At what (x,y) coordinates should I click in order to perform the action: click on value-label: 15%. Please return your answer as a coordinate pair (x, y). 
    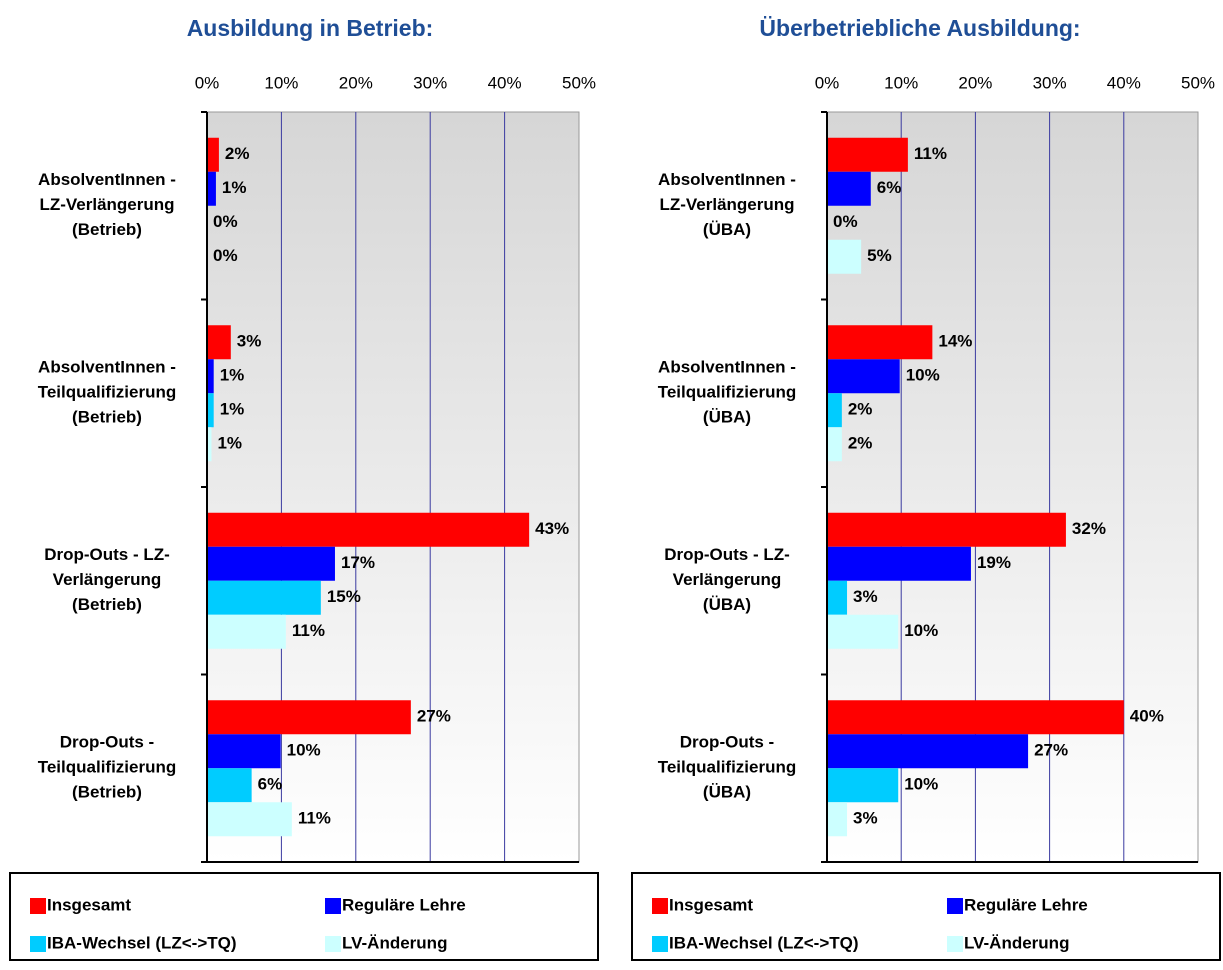
    Looking at the image, I should click on (344, 596).